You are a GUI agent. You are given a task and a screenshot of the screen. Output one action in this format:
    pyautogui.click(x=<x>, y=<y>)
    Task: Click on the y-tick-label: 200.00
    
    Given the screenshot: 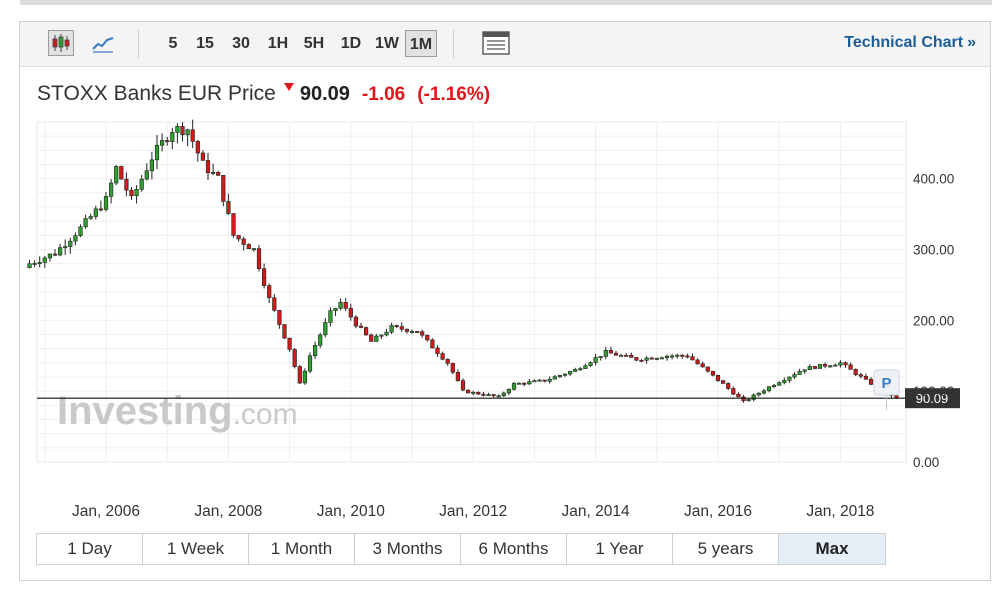 What is the action you would take?
    pyautogui.click(x=933, y=320)
    